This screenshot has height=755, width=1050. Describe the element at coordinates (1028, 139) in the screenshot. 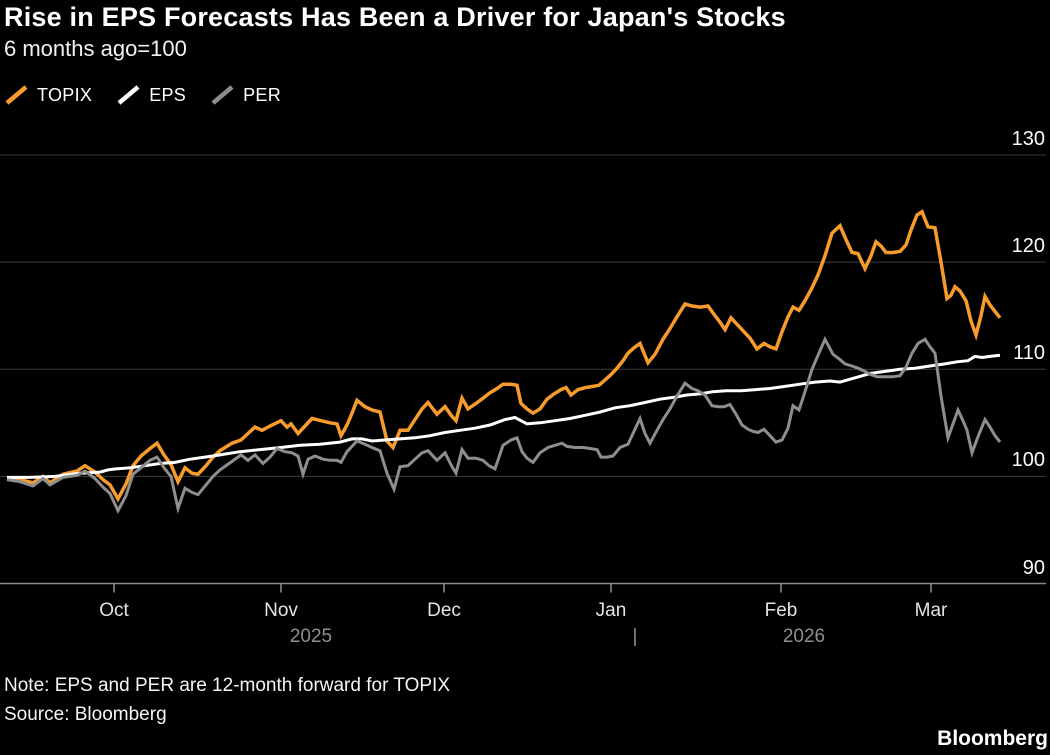

I see `y-axis-tick-label: 130` at that location.